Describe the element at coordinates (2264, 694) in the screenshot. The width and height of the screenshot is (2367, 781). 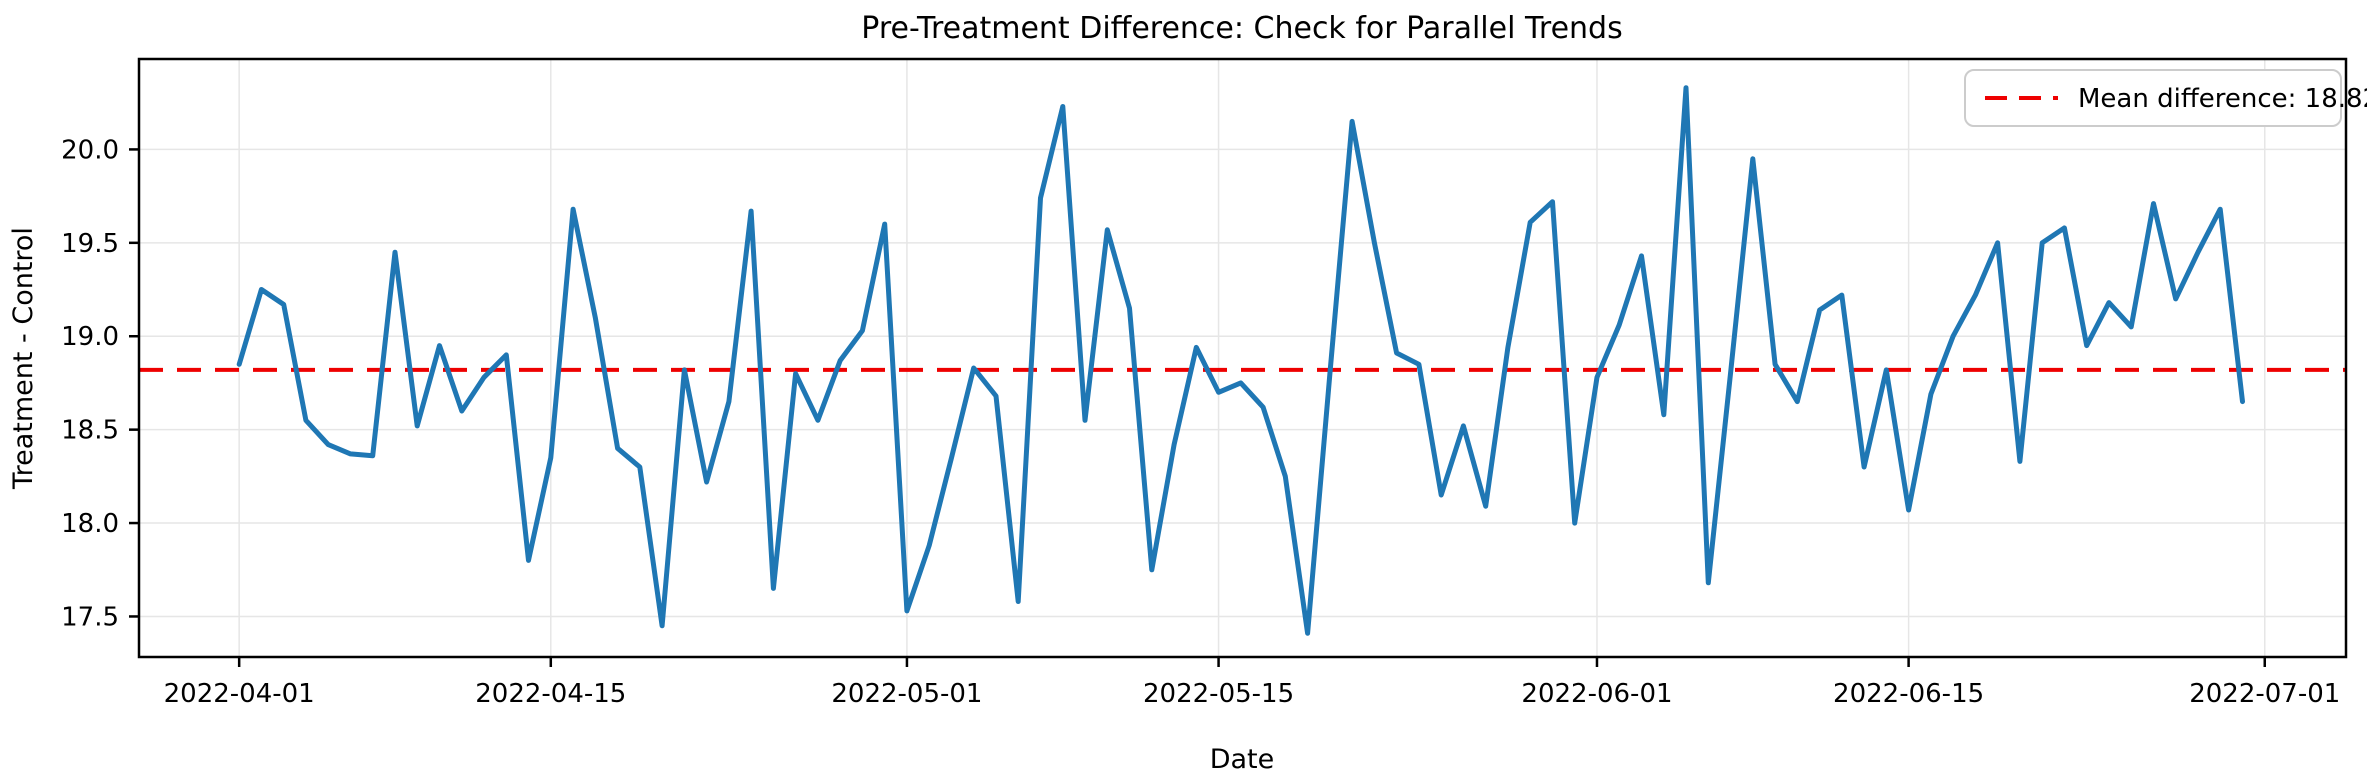
I see `x-tick-label: 2022-07-01` at that location.